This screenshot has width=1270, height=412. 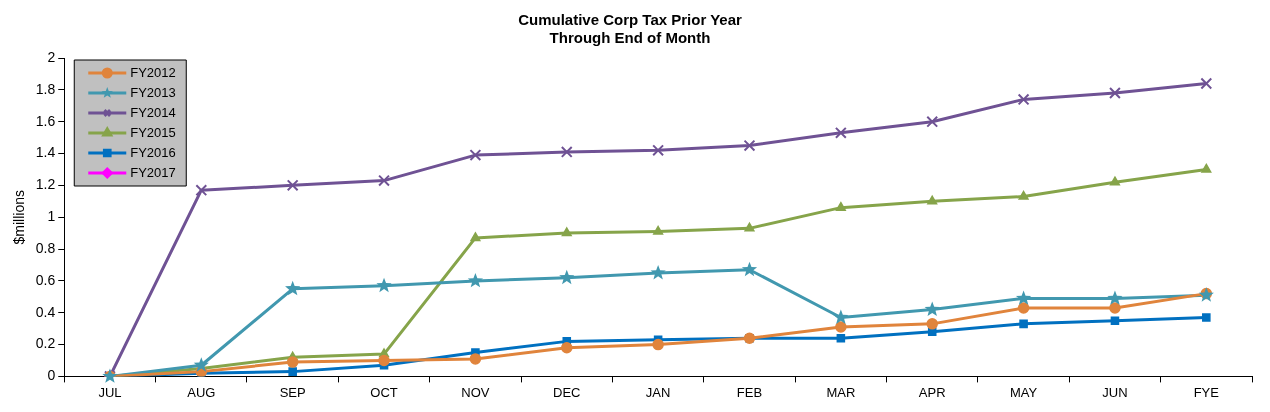 I want to click on y-tick-label: 2, so click(x=51, y=56).